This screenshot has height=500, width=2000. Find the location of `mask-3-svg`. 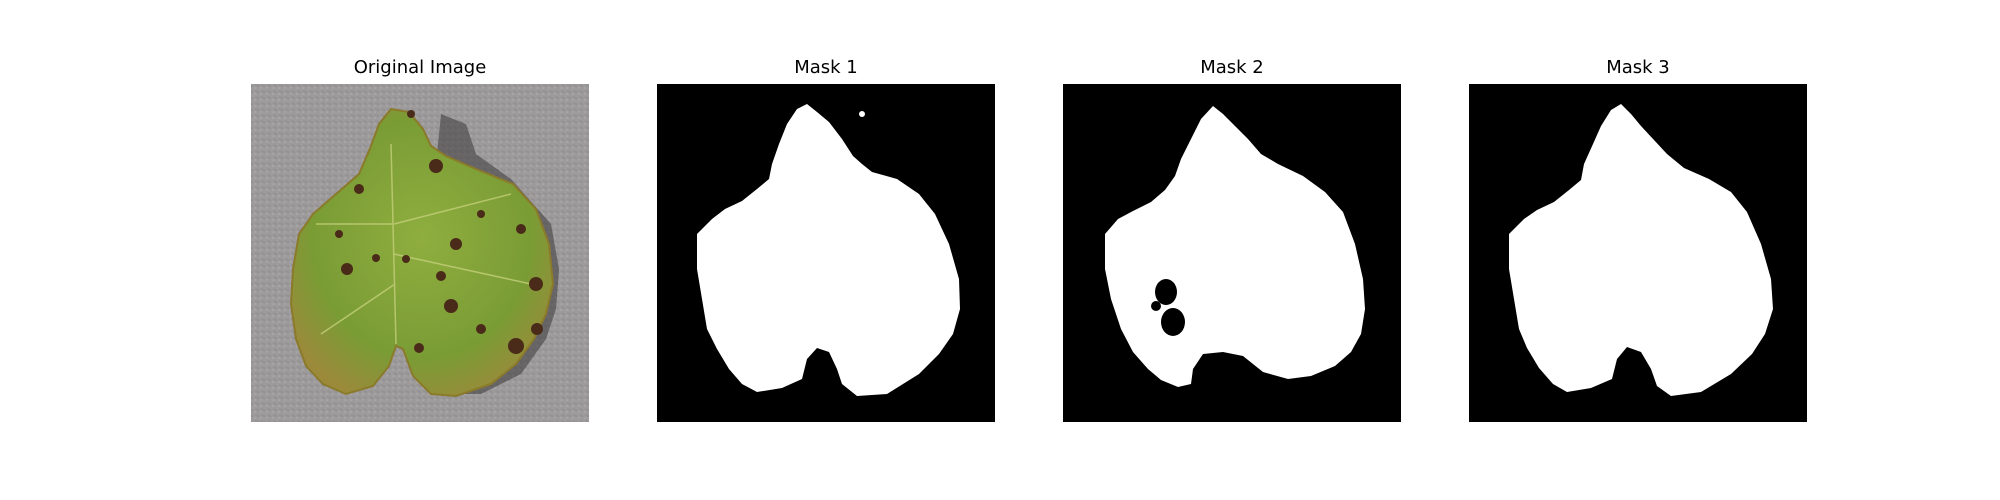

mask-3-svg is located at coordinates (1638, 253).